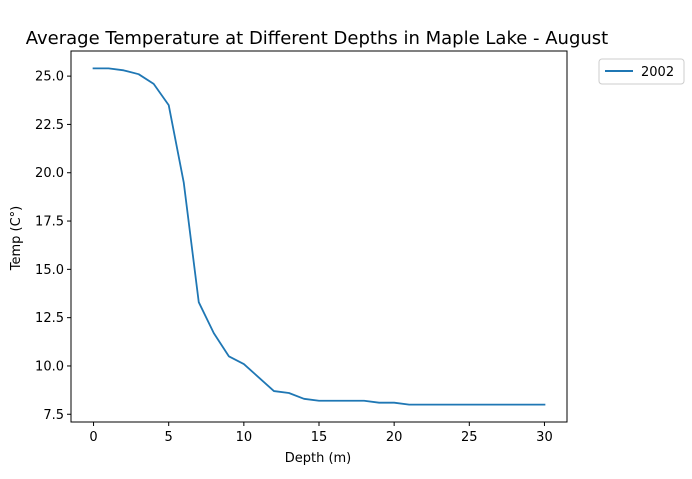 The width and height of the screenshot is (692, 479). What do you see at coordinates (469, 437) in the screenshot?
I see `x-tick-label: 25` at bounding box center [469, 437].